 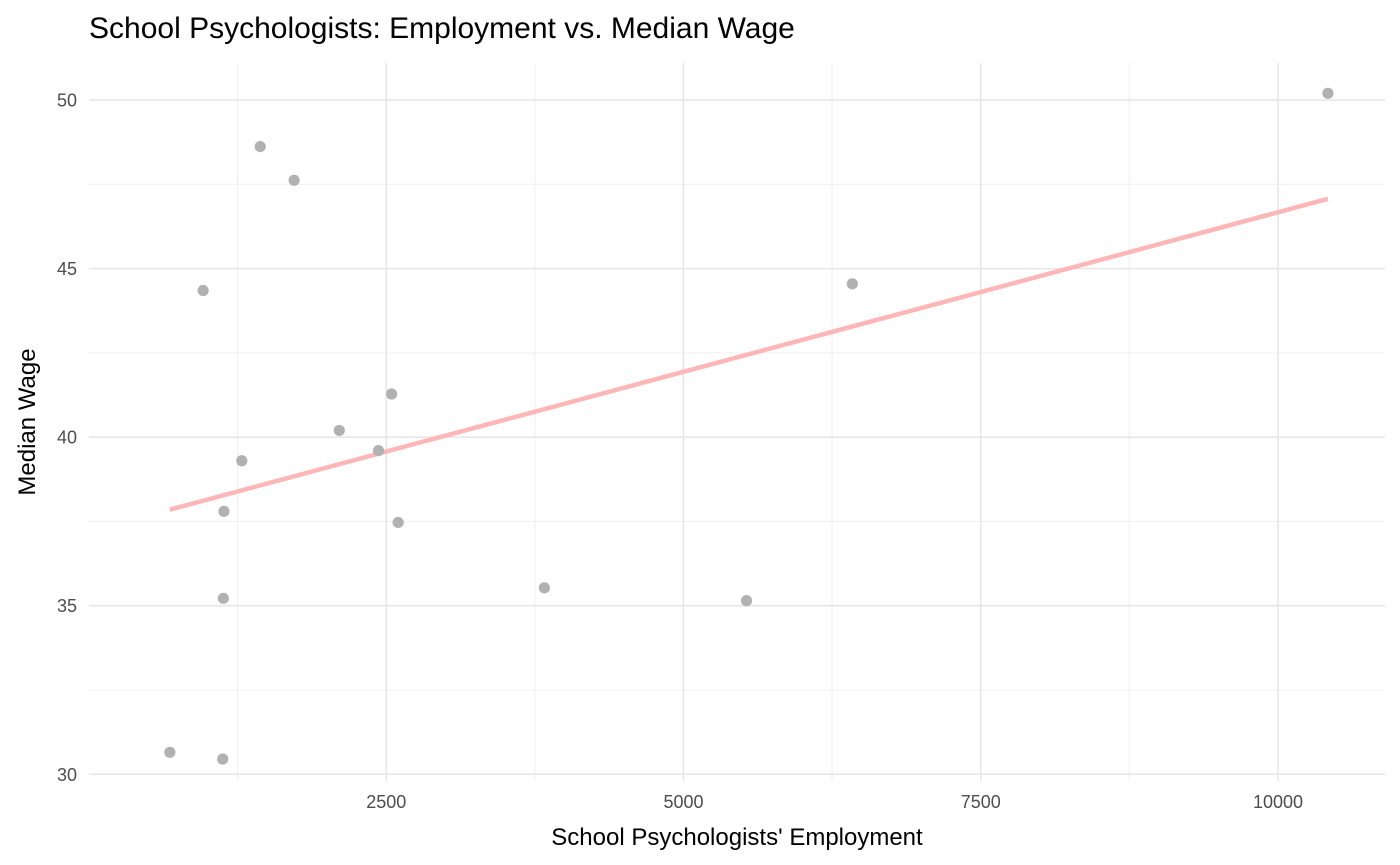 What do you see at coordinates (386, 802) in the screenshot?
I see `x-tick-label-0: 2500` at bounding box center [386, 802].